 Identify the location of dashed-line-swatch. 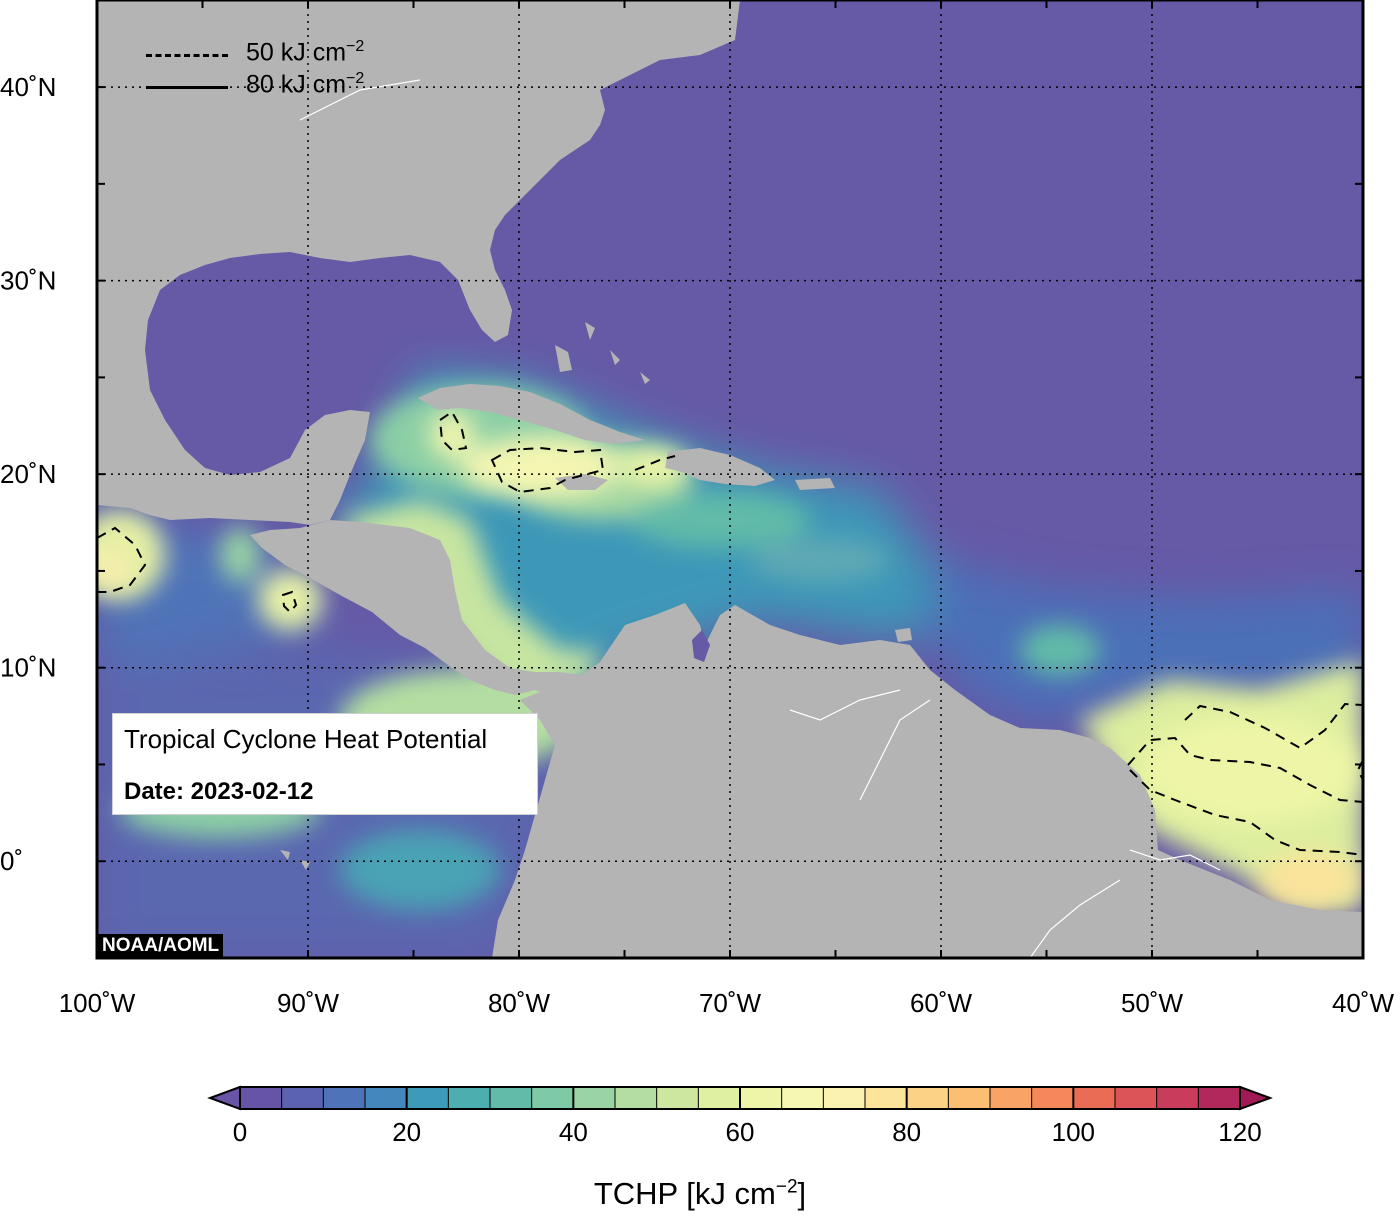
(187, 55).